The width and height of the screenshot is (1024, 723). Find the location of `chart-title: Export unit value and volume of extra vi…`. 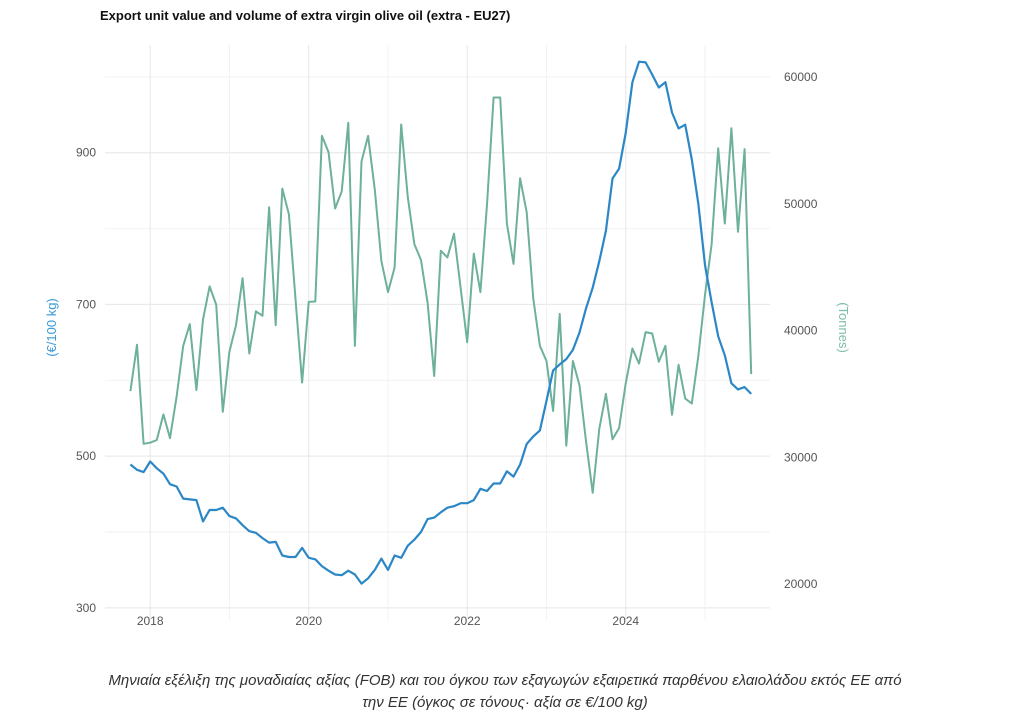

chart-title: Export unit value and volume of extra vi… is located at coordinates (305, 15).